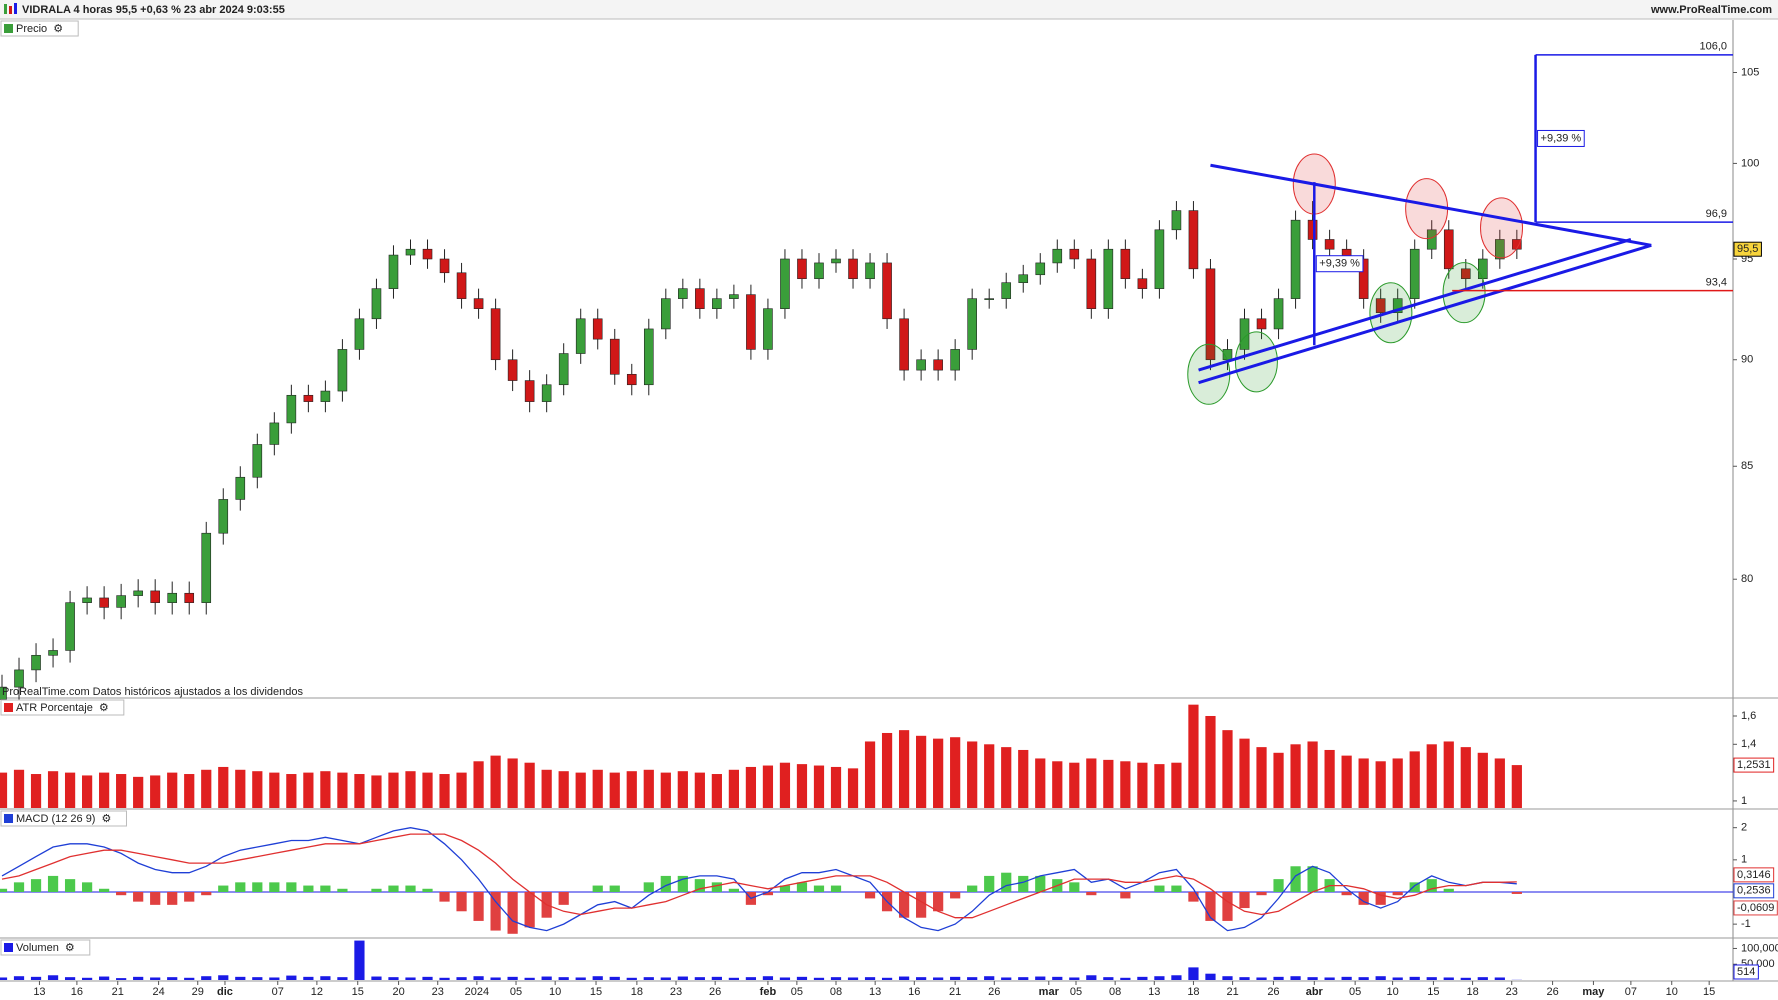  Describe the element at coordinates (39, 28) in the screenshot. I see `pane-title-box` at that location.